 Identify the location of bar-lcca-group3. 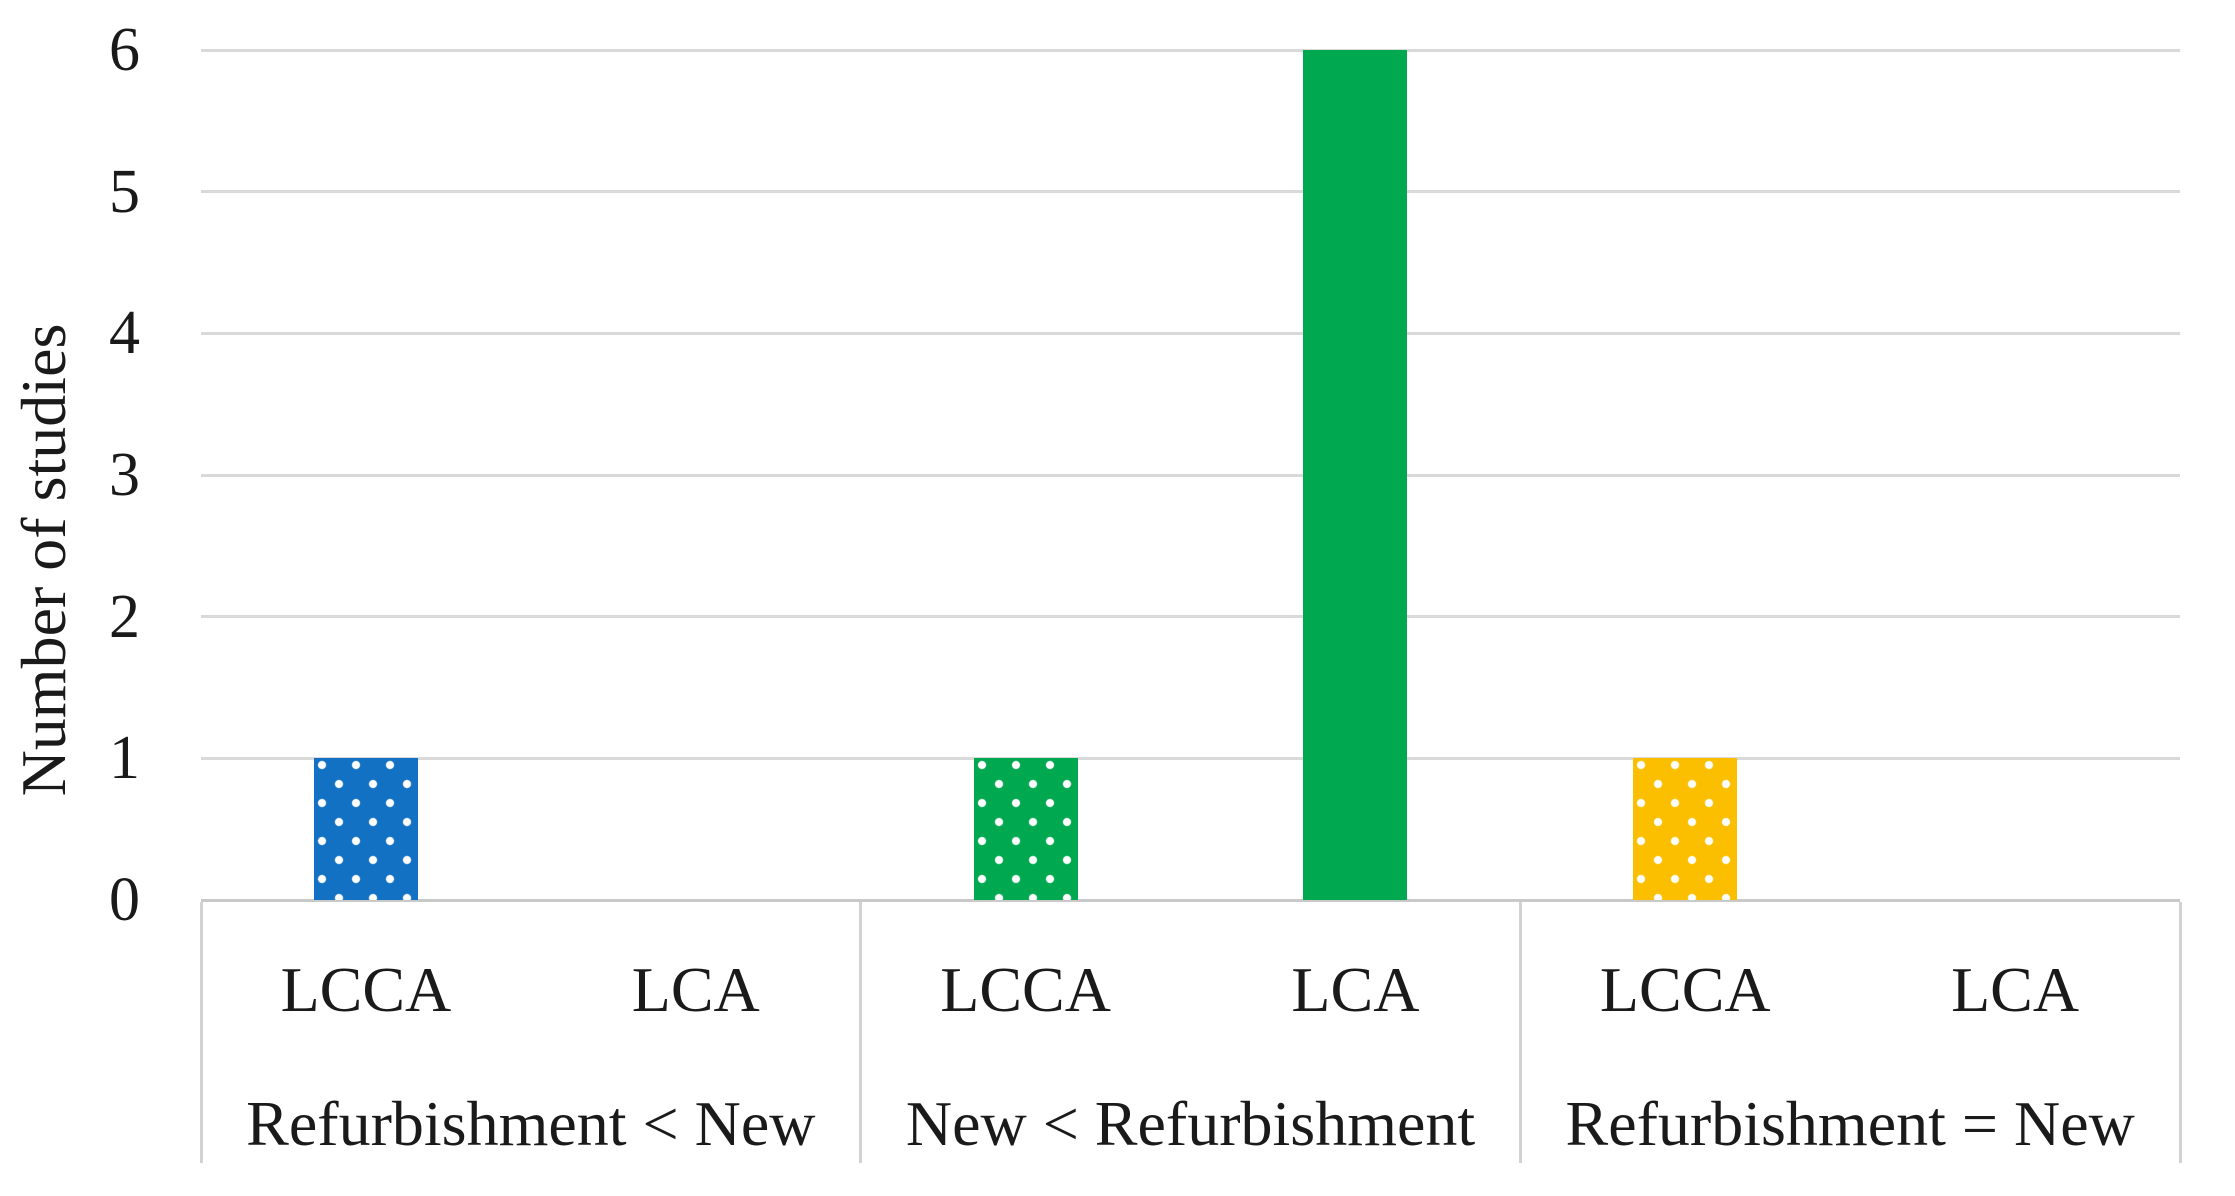
(1685, 829).